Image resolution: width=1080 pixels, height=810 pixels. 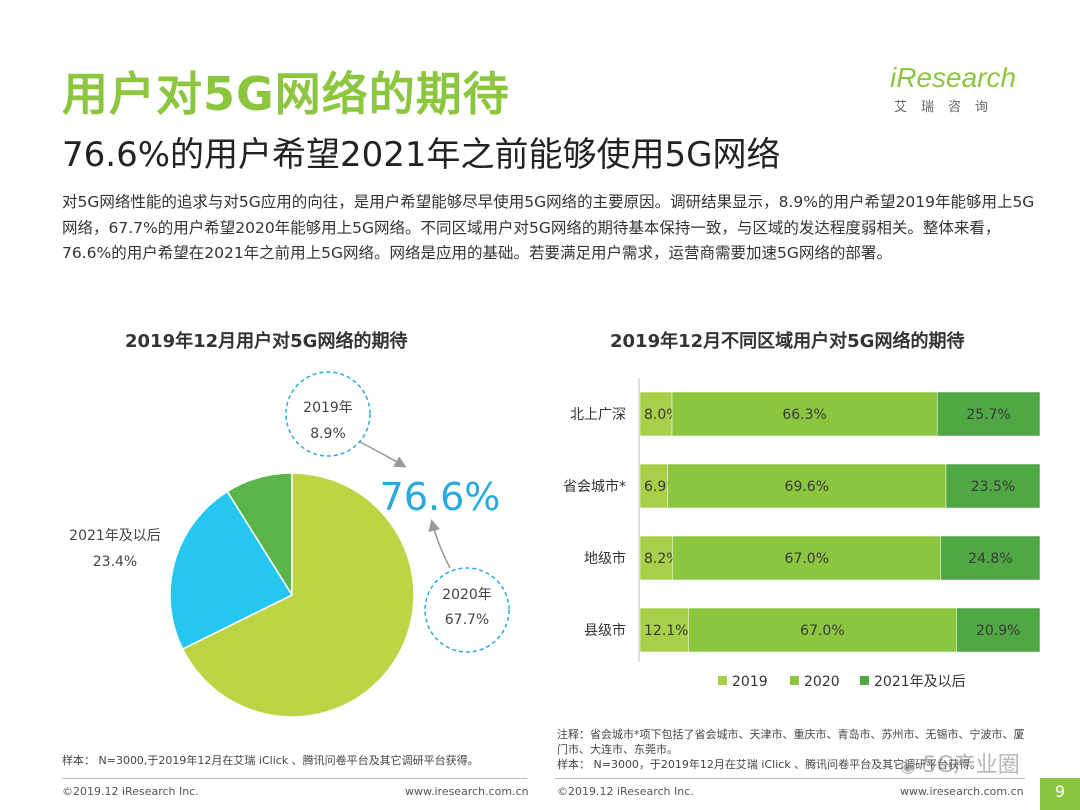 What do you see at coordinates (605, 630) in the screenshot?
I see `category-label: 县级市` at bounding box center [605, 630].